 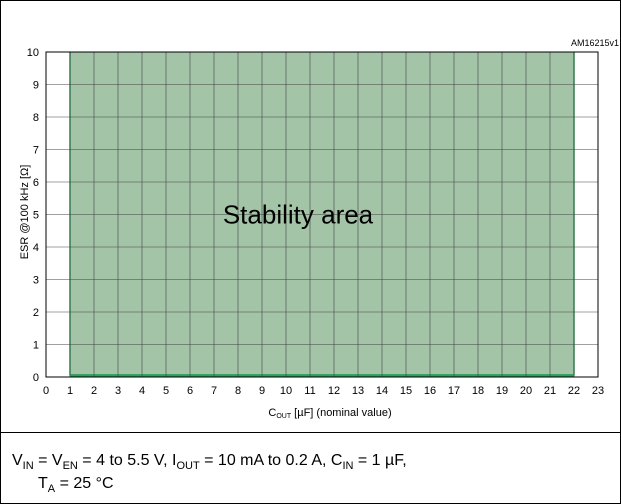 What do you see at coordinates (358, 391) in the screenshot?
I see `x-tick-label: 13` at bounding box center [358, 391].